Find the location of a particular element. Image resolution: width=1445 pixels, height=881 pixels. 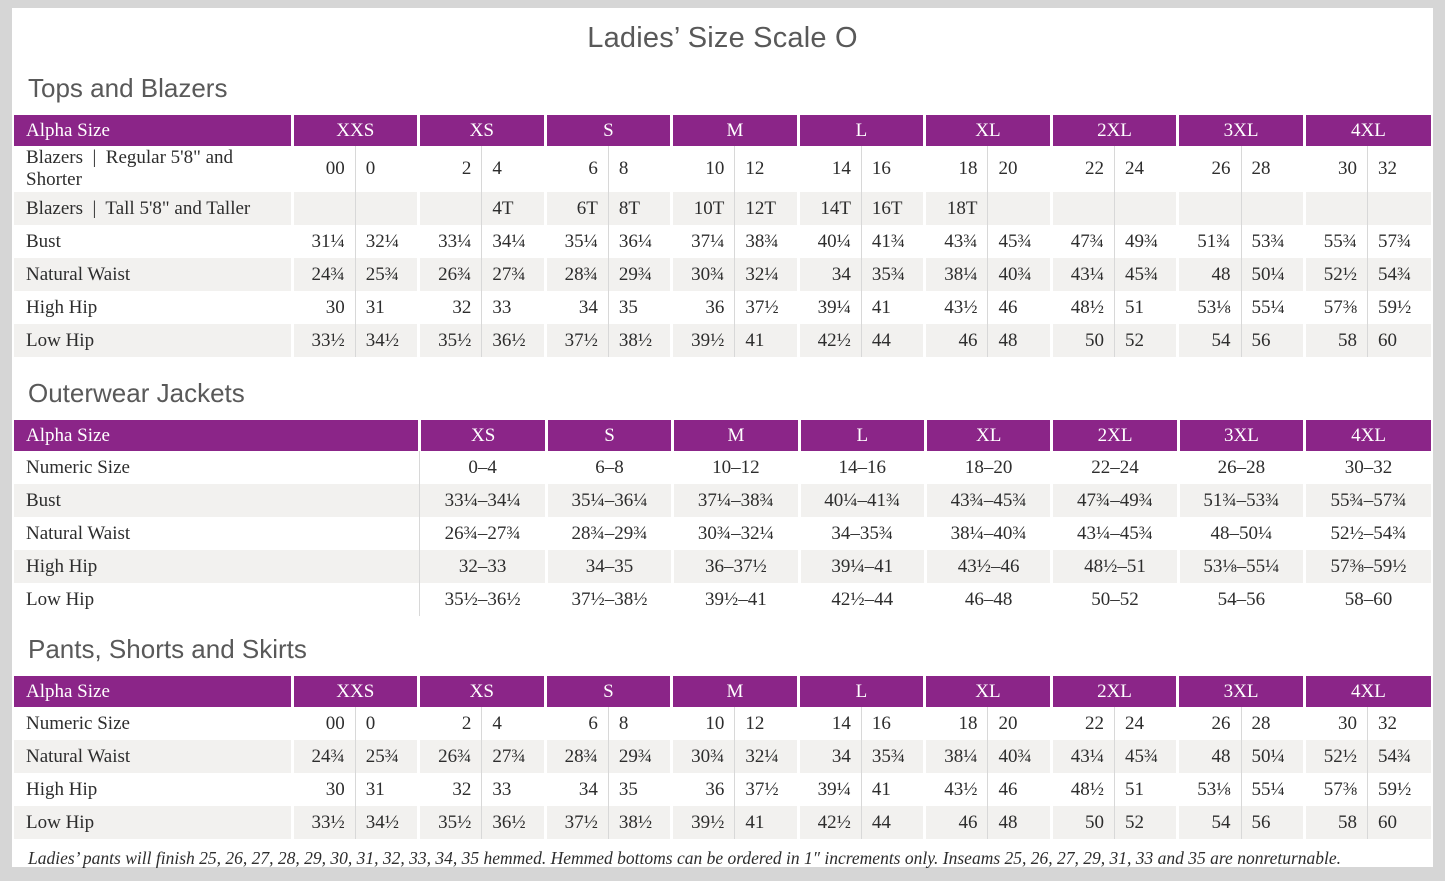

size-value-cell: 35 is located at coordinates (639, 789).